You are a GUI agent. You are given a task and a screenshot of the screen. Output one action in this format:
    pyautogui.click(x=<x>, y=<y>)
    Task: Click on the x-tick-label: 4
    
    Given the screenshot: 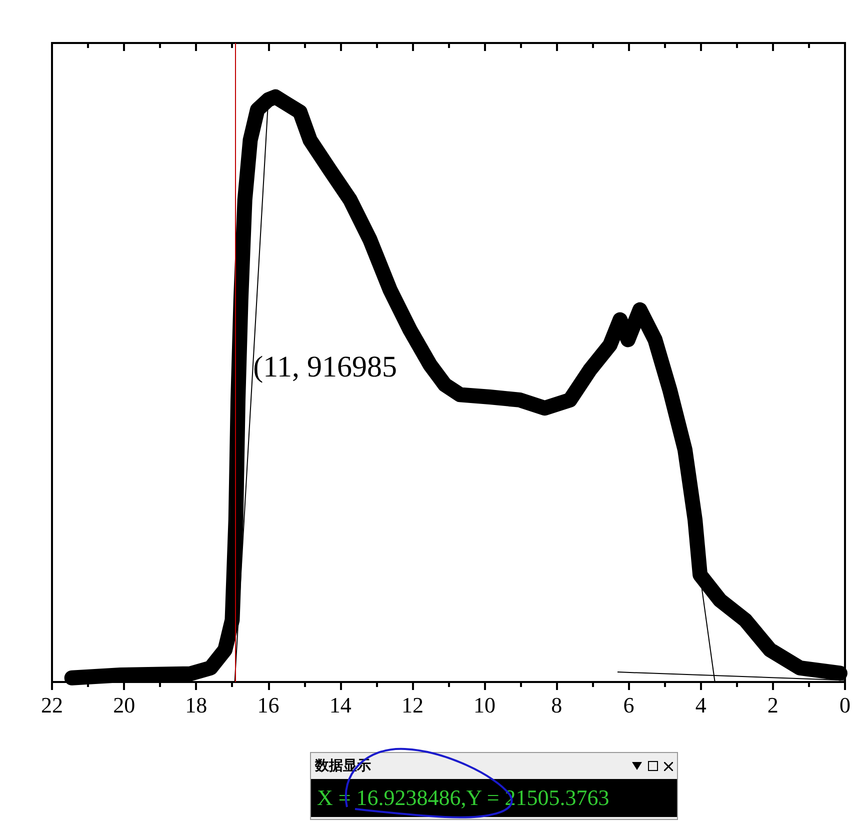 What is the action you would take?
    pyautogui.click(x=700, y=705)
    